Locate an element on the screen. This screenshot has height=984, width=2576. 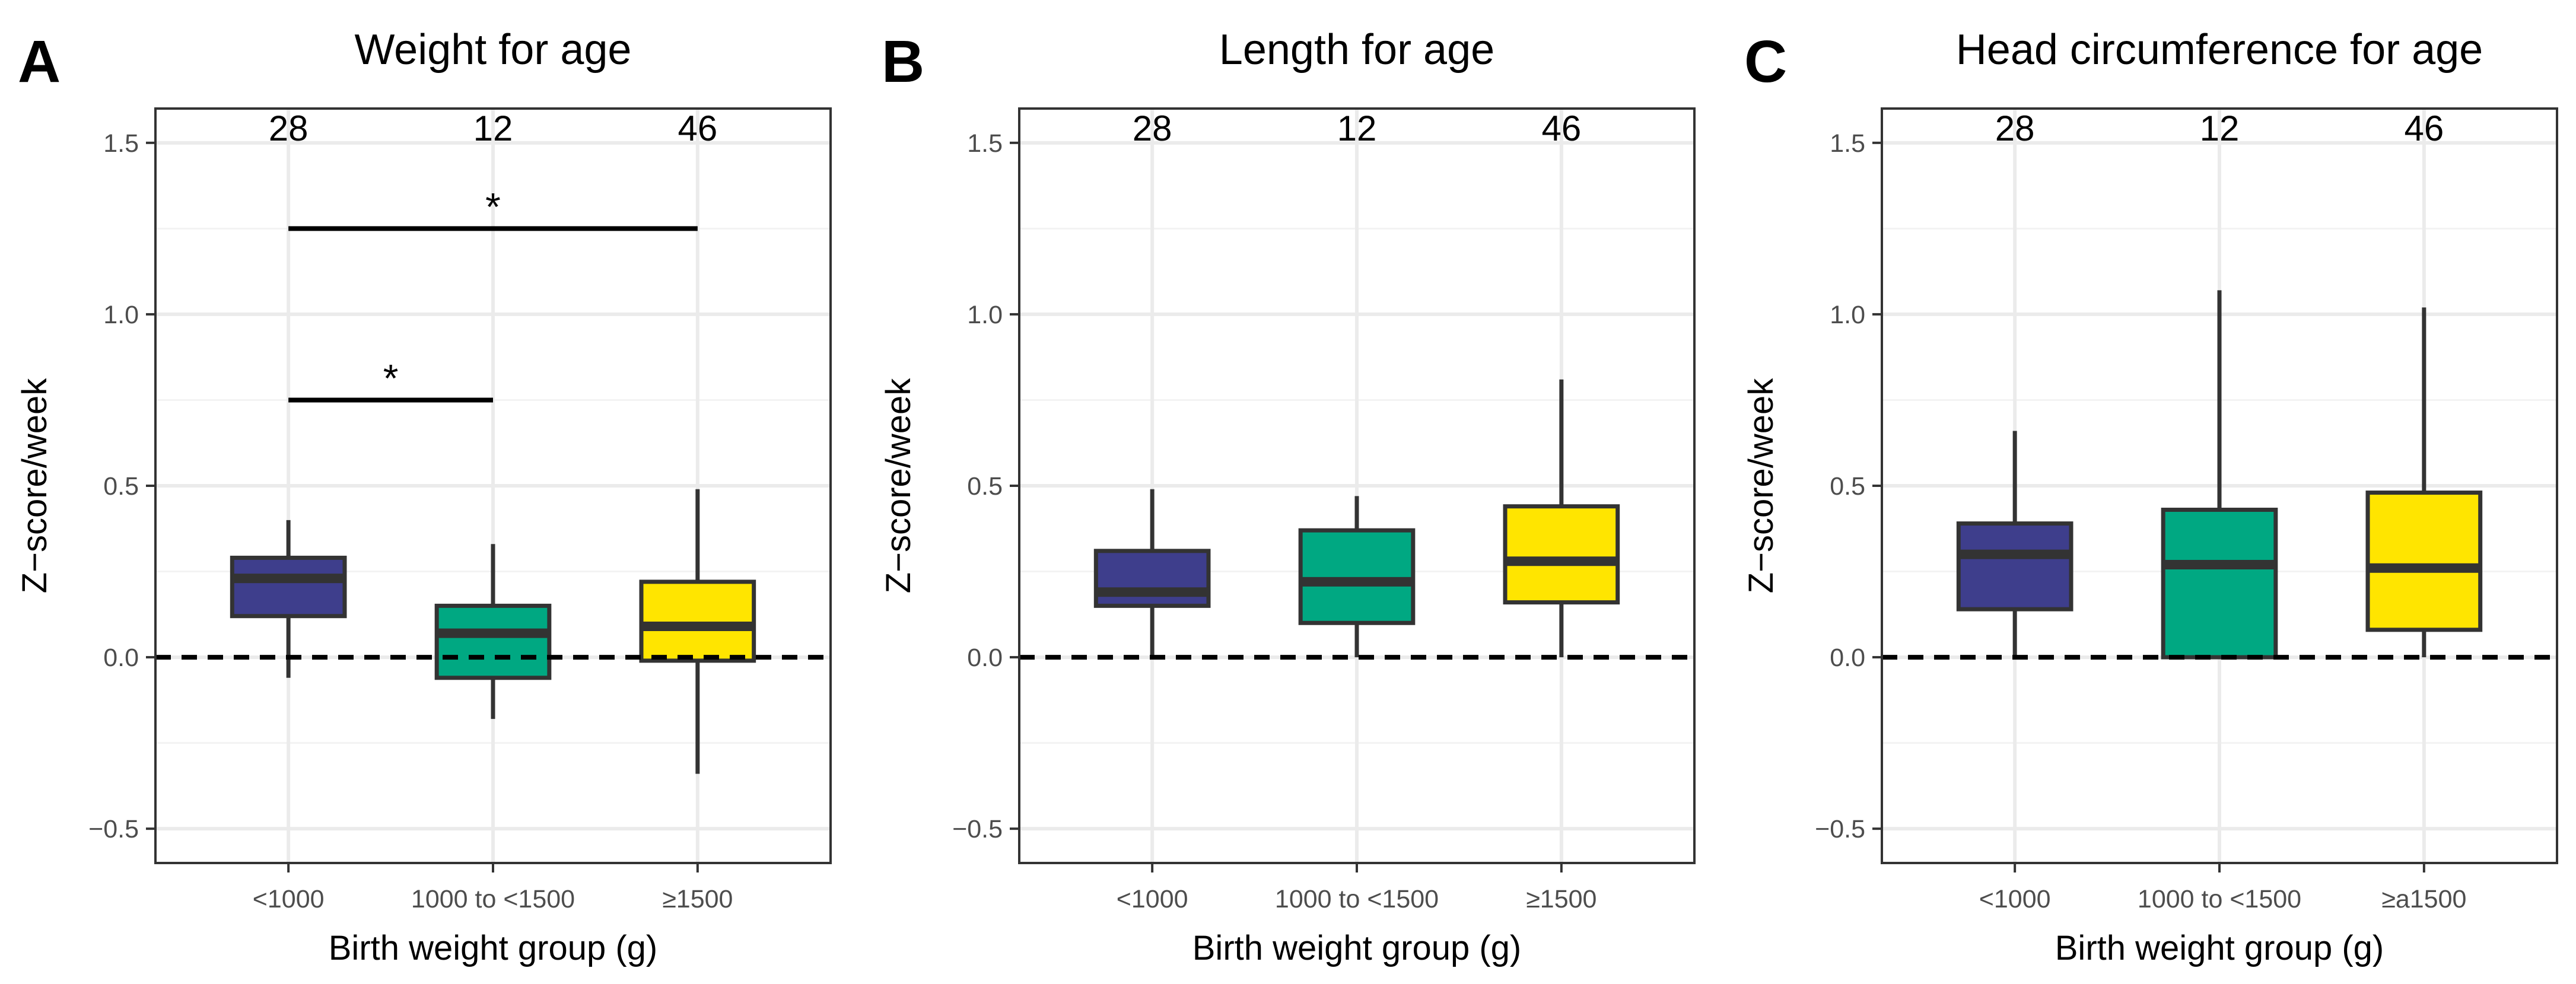
x-tick-label: ≥a1500 is located at coordinates (2423, 899).